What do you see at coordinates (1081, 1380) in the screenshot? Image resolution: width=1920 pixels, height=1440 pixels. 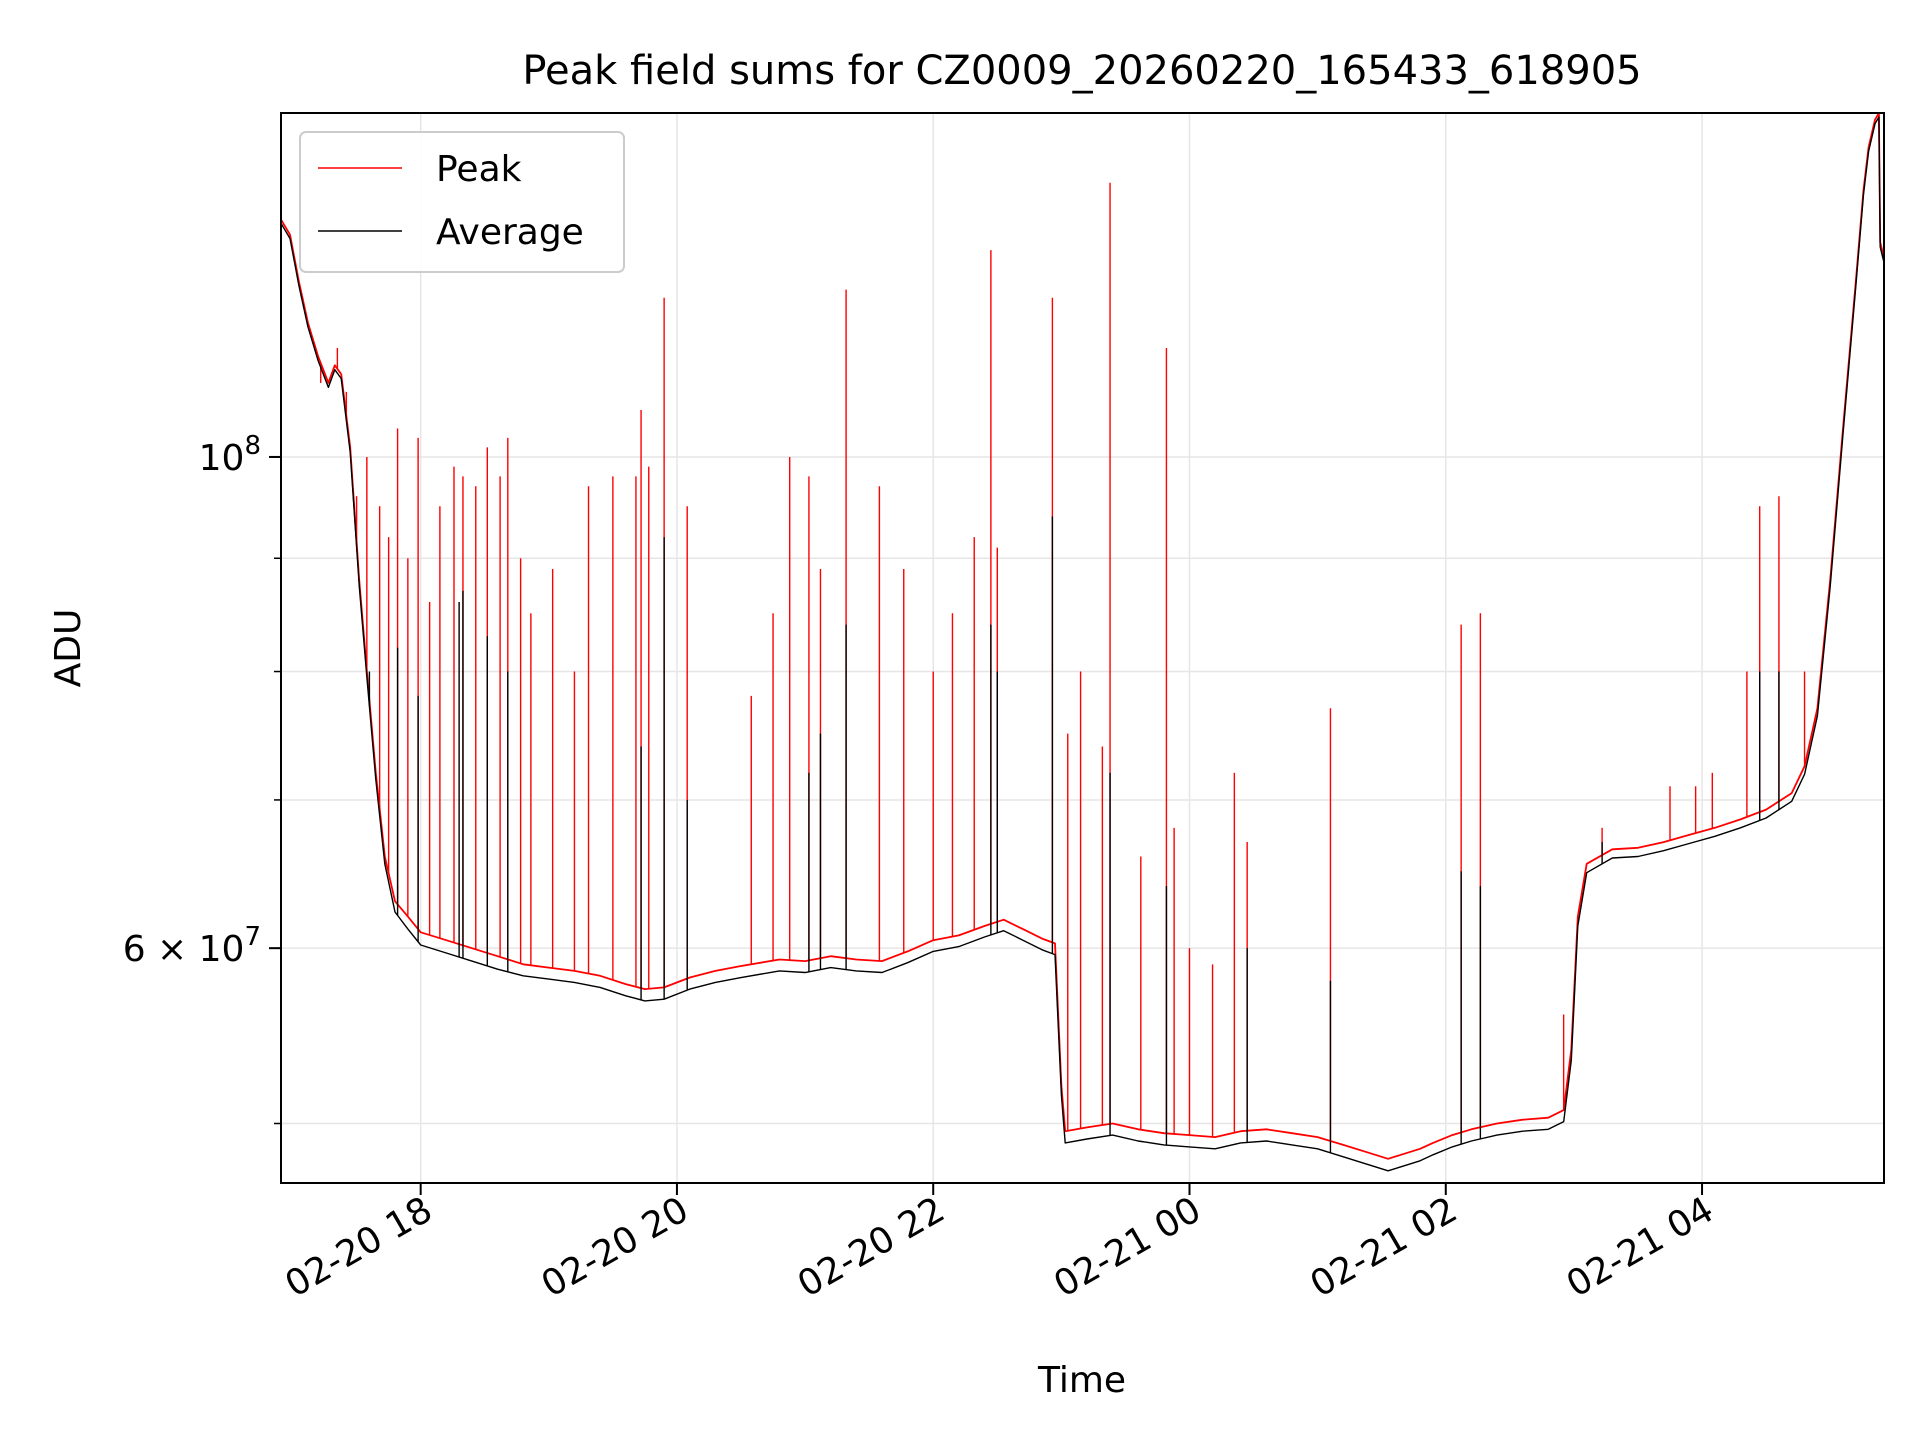 I see `x-axis-label: Time` at bounding box center [1081, 1380].